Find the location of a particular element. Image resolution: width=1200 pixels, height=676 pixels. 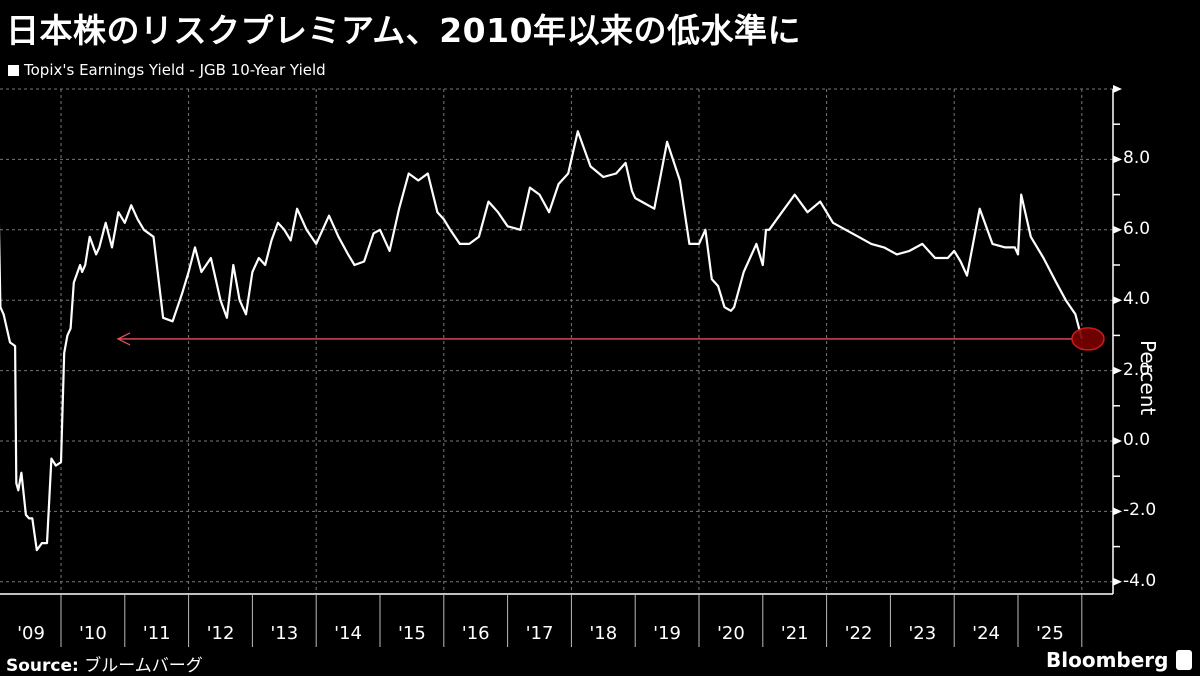

y-tick-label: 0.0 is located at coordinates (1137, 440).